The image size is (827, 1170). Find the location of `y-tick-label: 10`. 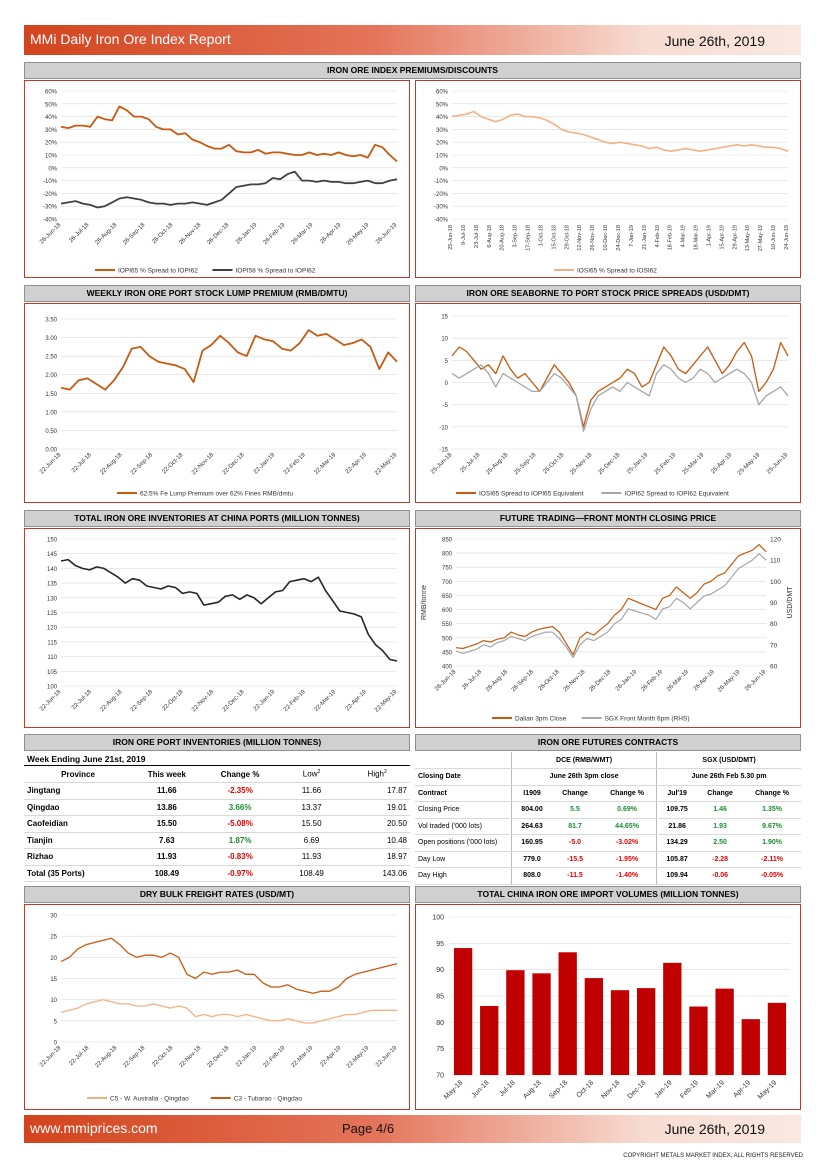

y-tick-label: 10 is located at coordinates (53, 1001).